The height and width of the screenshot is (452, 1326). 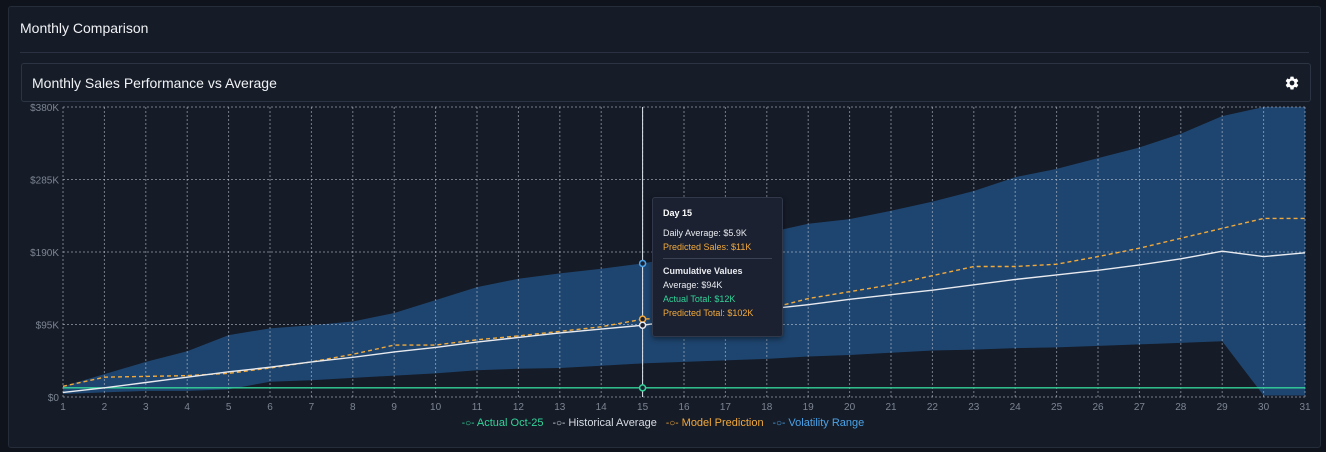 I want to click on x-tick-label: 27, so click(x=1140, y=407).